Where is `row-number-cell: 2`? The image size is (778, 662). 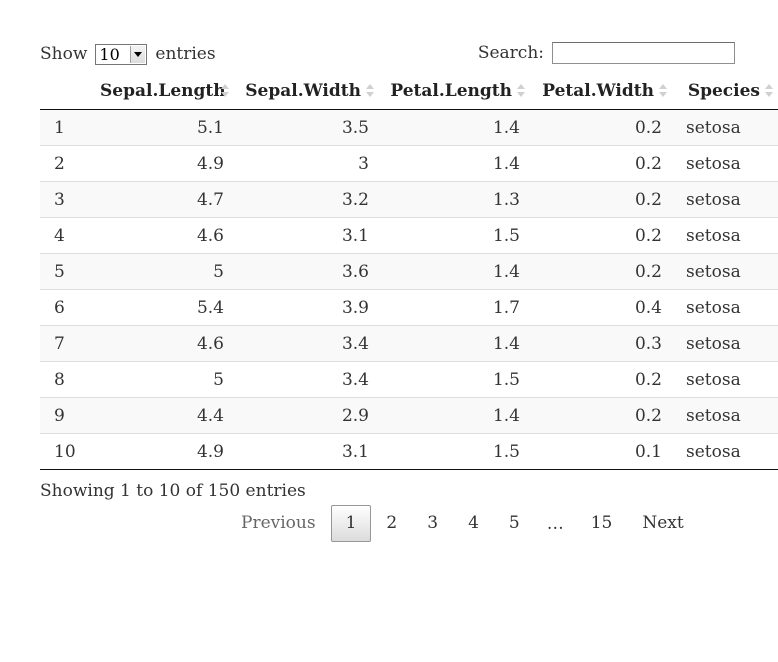
row-number-cell: 2 is located at coordinates (66, 163).